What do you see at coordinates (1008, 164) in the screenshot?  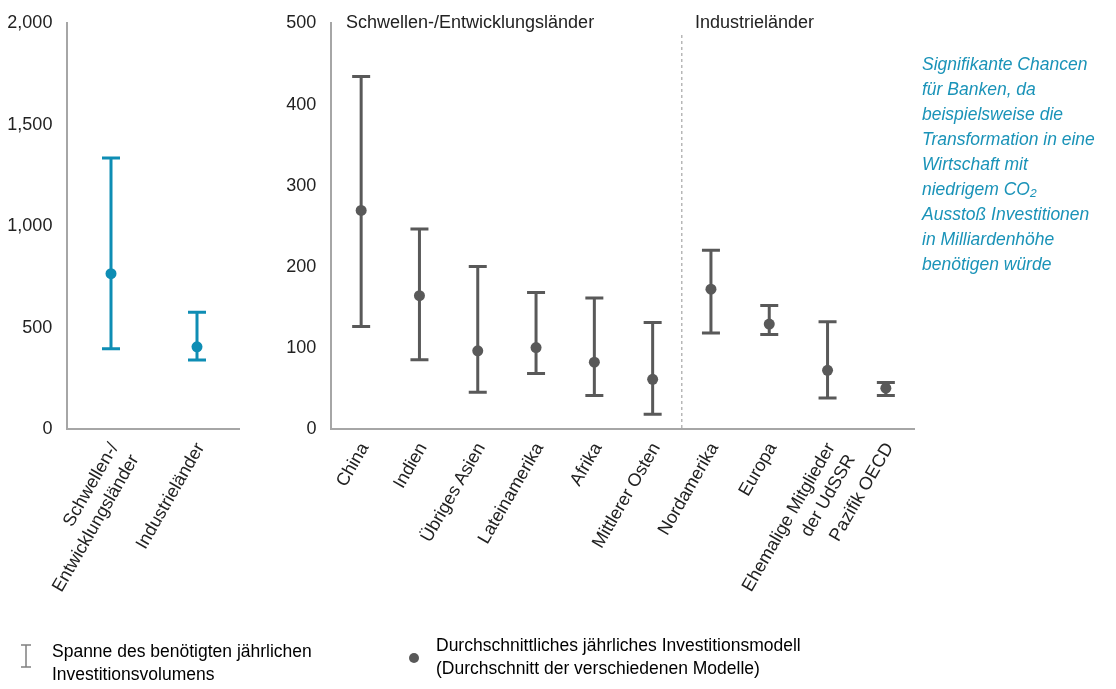 I see `text: Signifikante Chancen für Banken, da beispielsweise die Transformation in eine Wirtschaft mit niedrigem CO₂ Ausstoß Investitionen in Milliardenhöhe benötigen würde` at bounding box center [1008, 164].